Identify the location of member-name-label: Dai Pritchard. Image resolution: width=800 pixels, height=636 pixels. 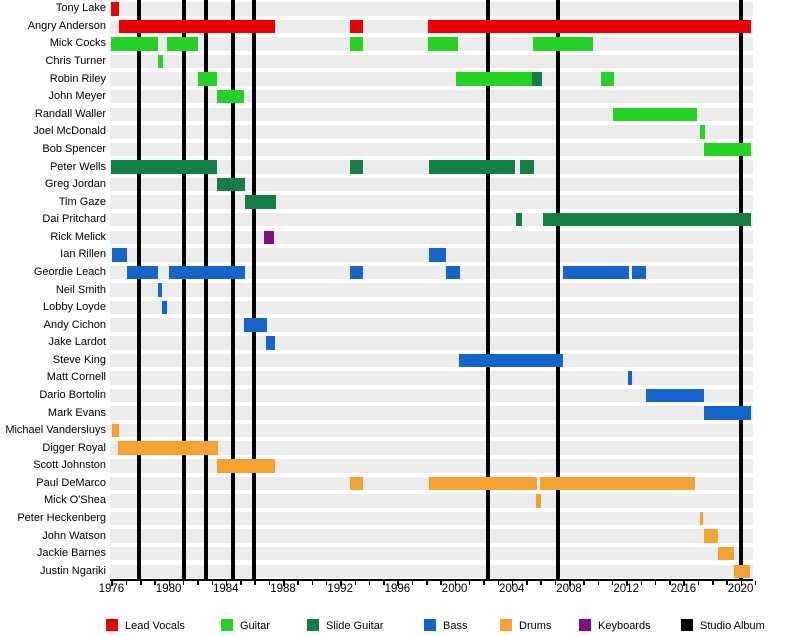
(74, 219).